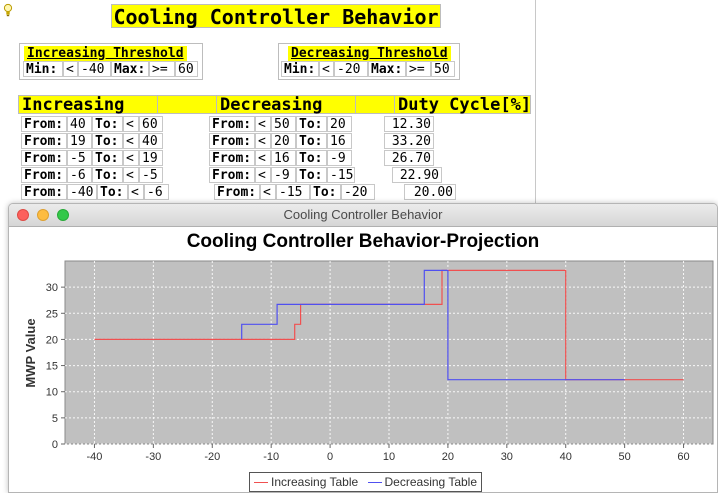 Image resolution: width=718 pixels, height=493 pixels. Describe the element at coordinates (315, 482) in the screenshot. I see `legend-label-increasing: Increasing Table` at that location.